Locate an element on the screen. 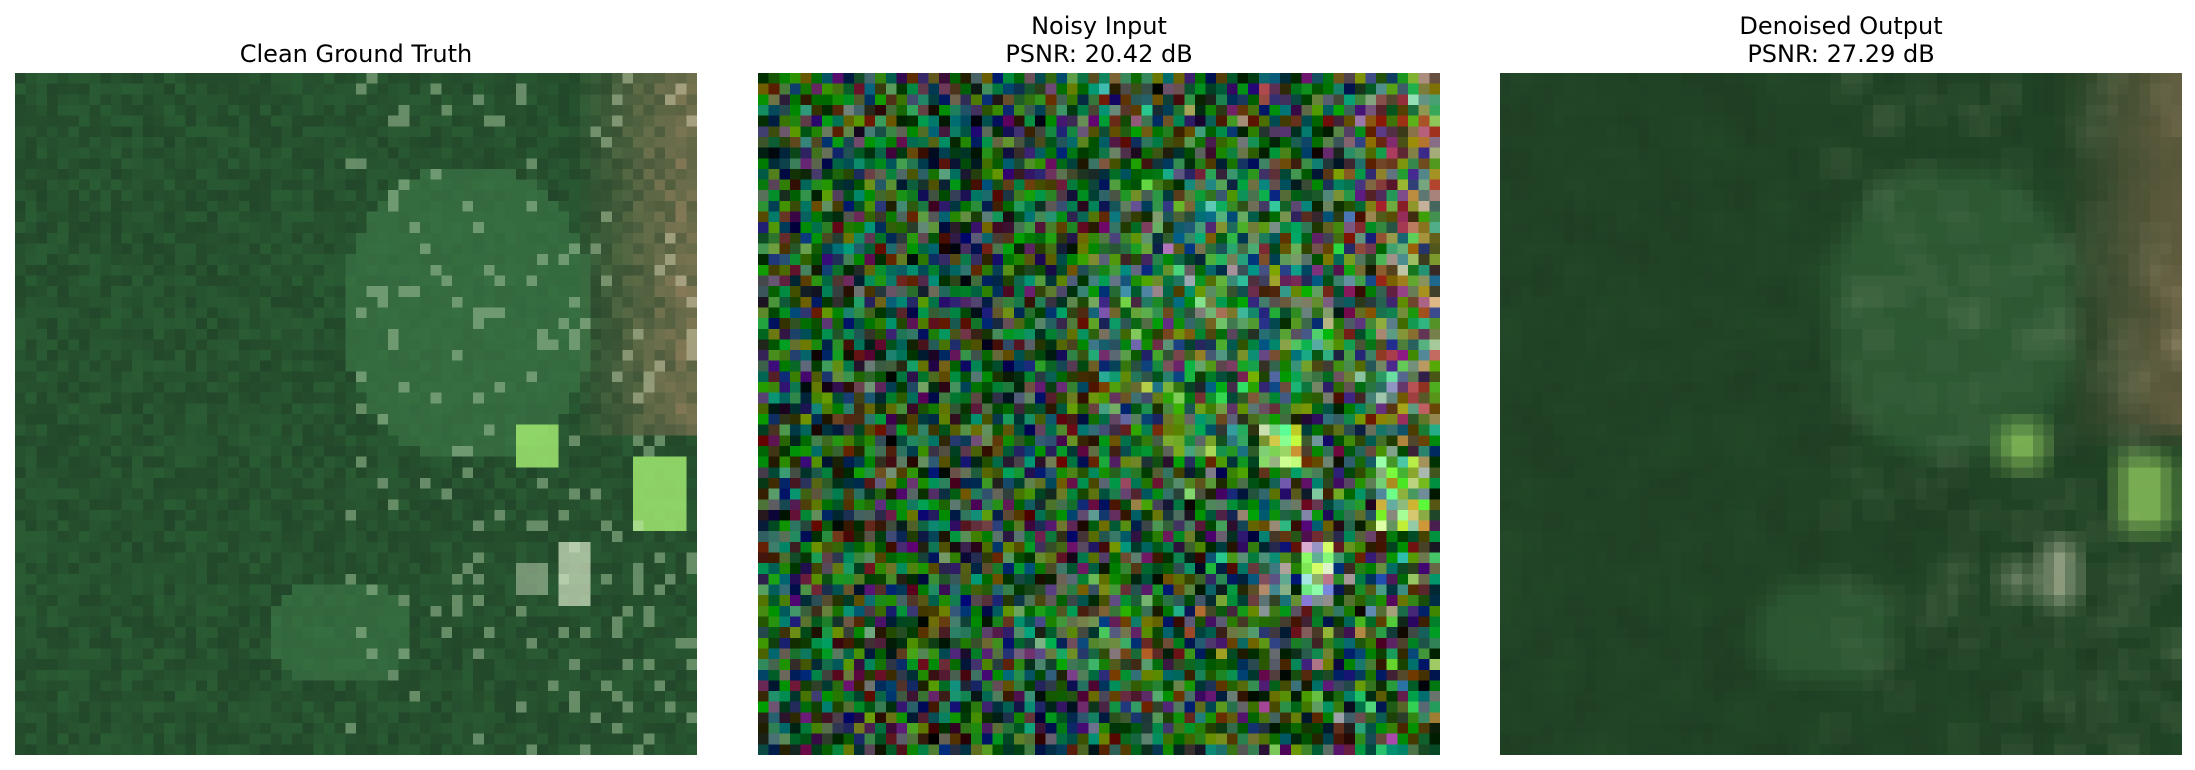  title-line: Clean Ground Truth is located at coordinates (356, 54).